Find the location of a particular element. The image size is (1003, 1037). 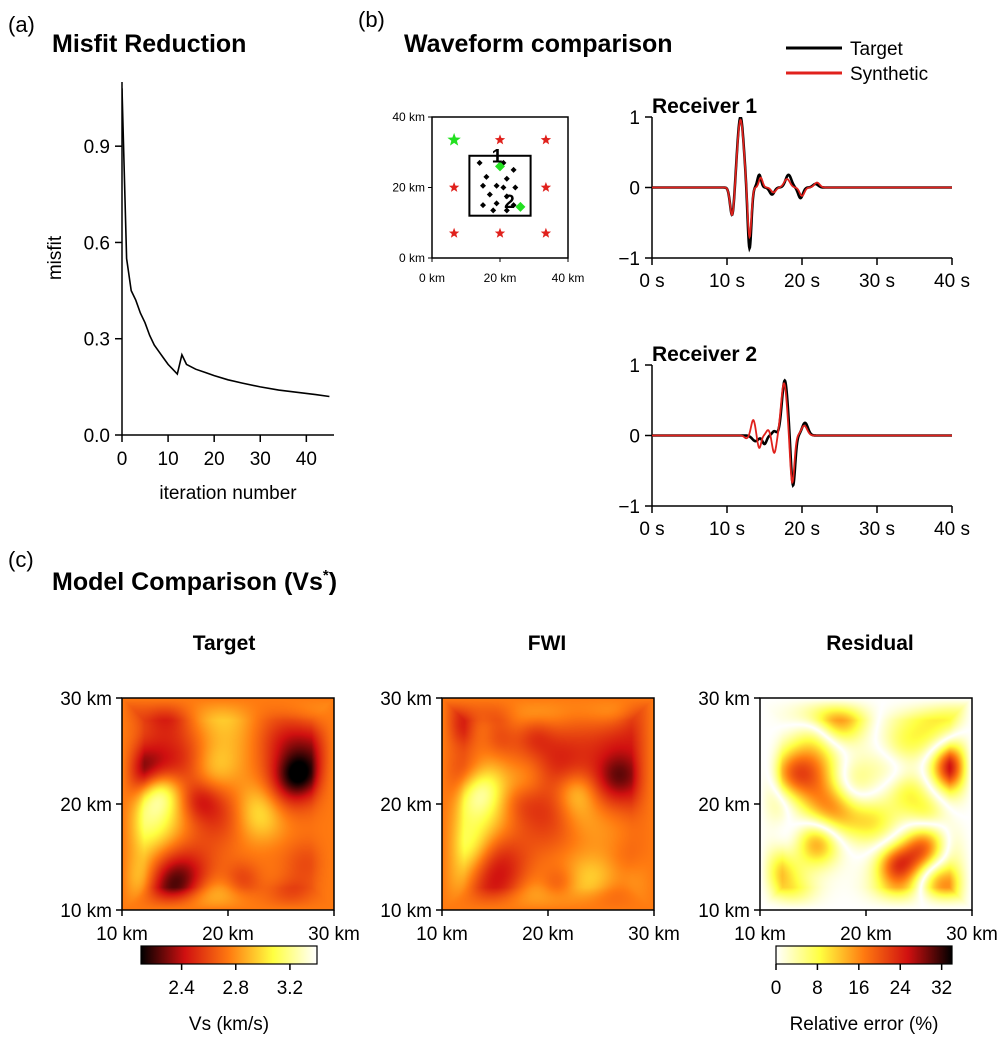

colorbar-vs-label: Vs (km/s) is located at coordinates (229, 1024).